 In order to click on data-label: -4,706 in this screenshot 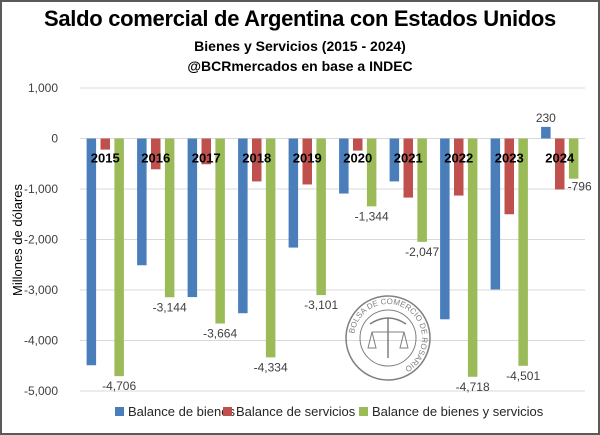, I will do `click(119, 386)`.